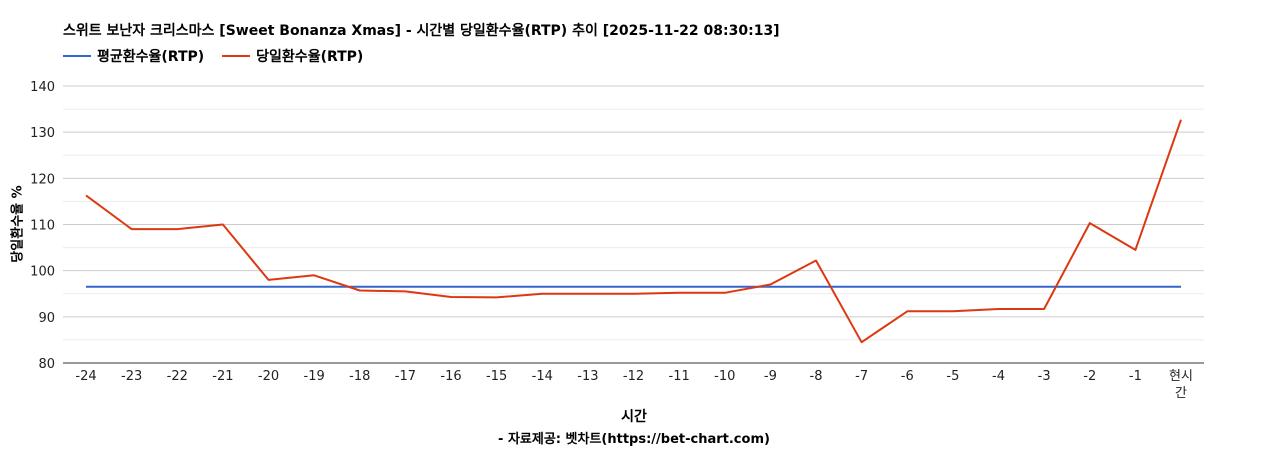  I want to click on x-tick-label: -23, so click(131, 376).